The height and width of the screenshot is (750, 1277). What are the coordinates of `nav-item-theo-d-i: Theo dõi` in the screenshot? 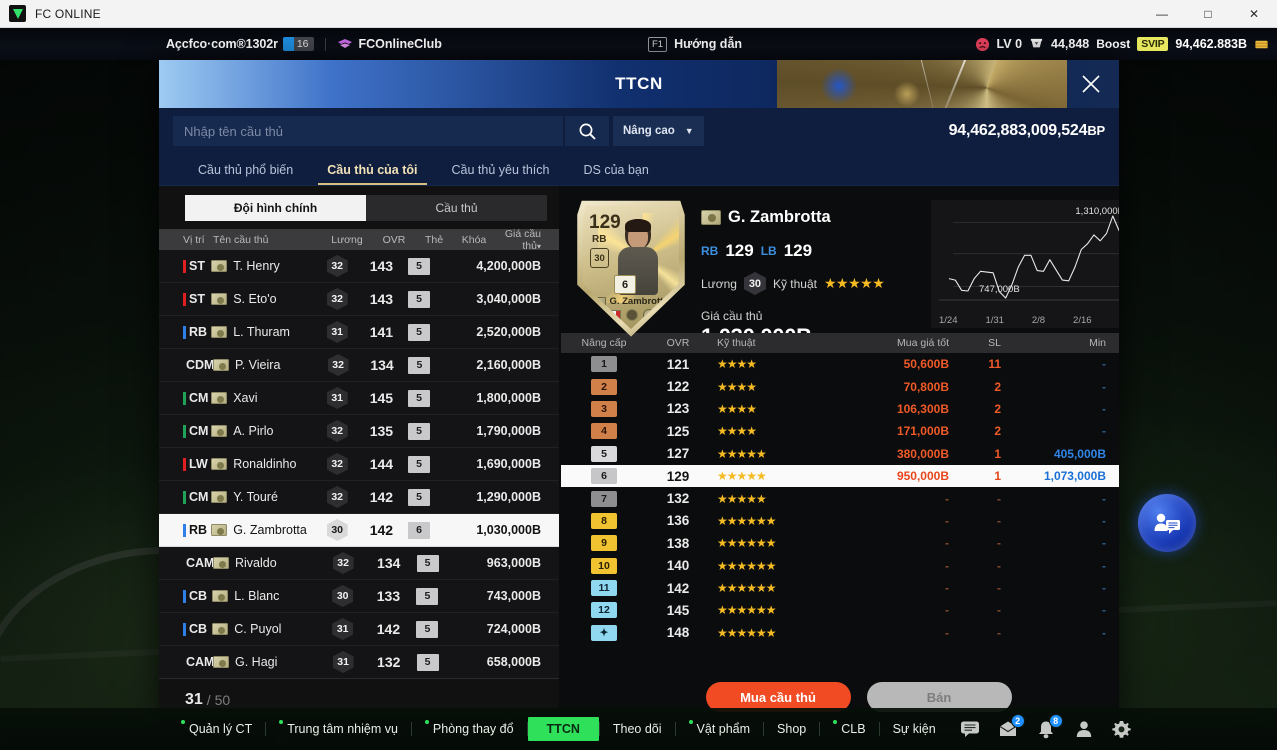 It's located at (637, 729).